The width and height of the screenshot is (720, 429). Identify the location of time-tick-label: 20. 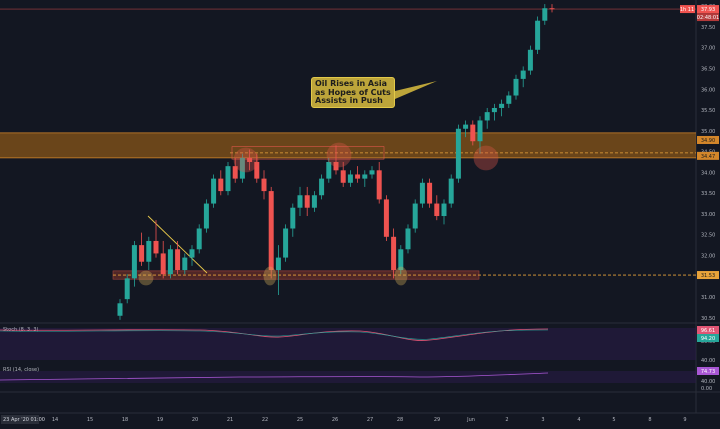
(195, 420).